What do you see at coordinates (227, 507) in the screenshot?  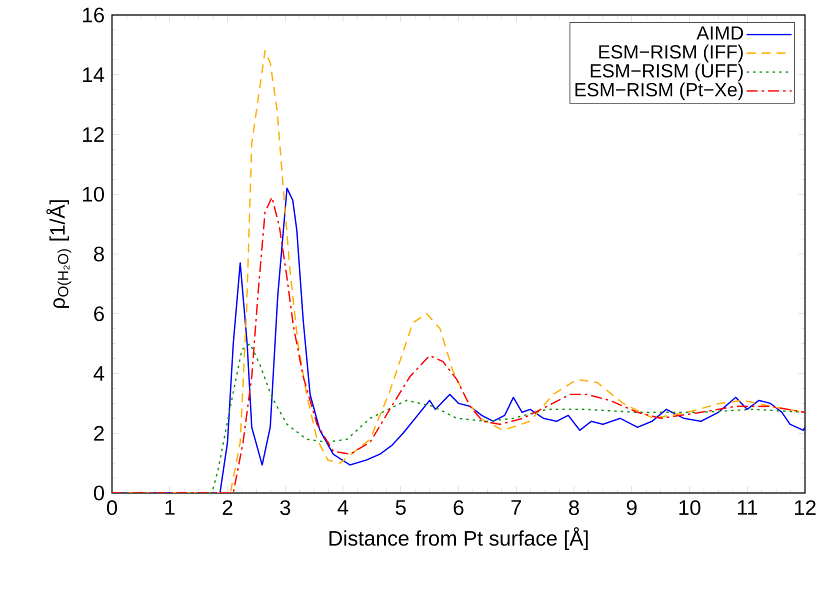 I see `x-tick-label: 2` at bounding box center [227, 507].